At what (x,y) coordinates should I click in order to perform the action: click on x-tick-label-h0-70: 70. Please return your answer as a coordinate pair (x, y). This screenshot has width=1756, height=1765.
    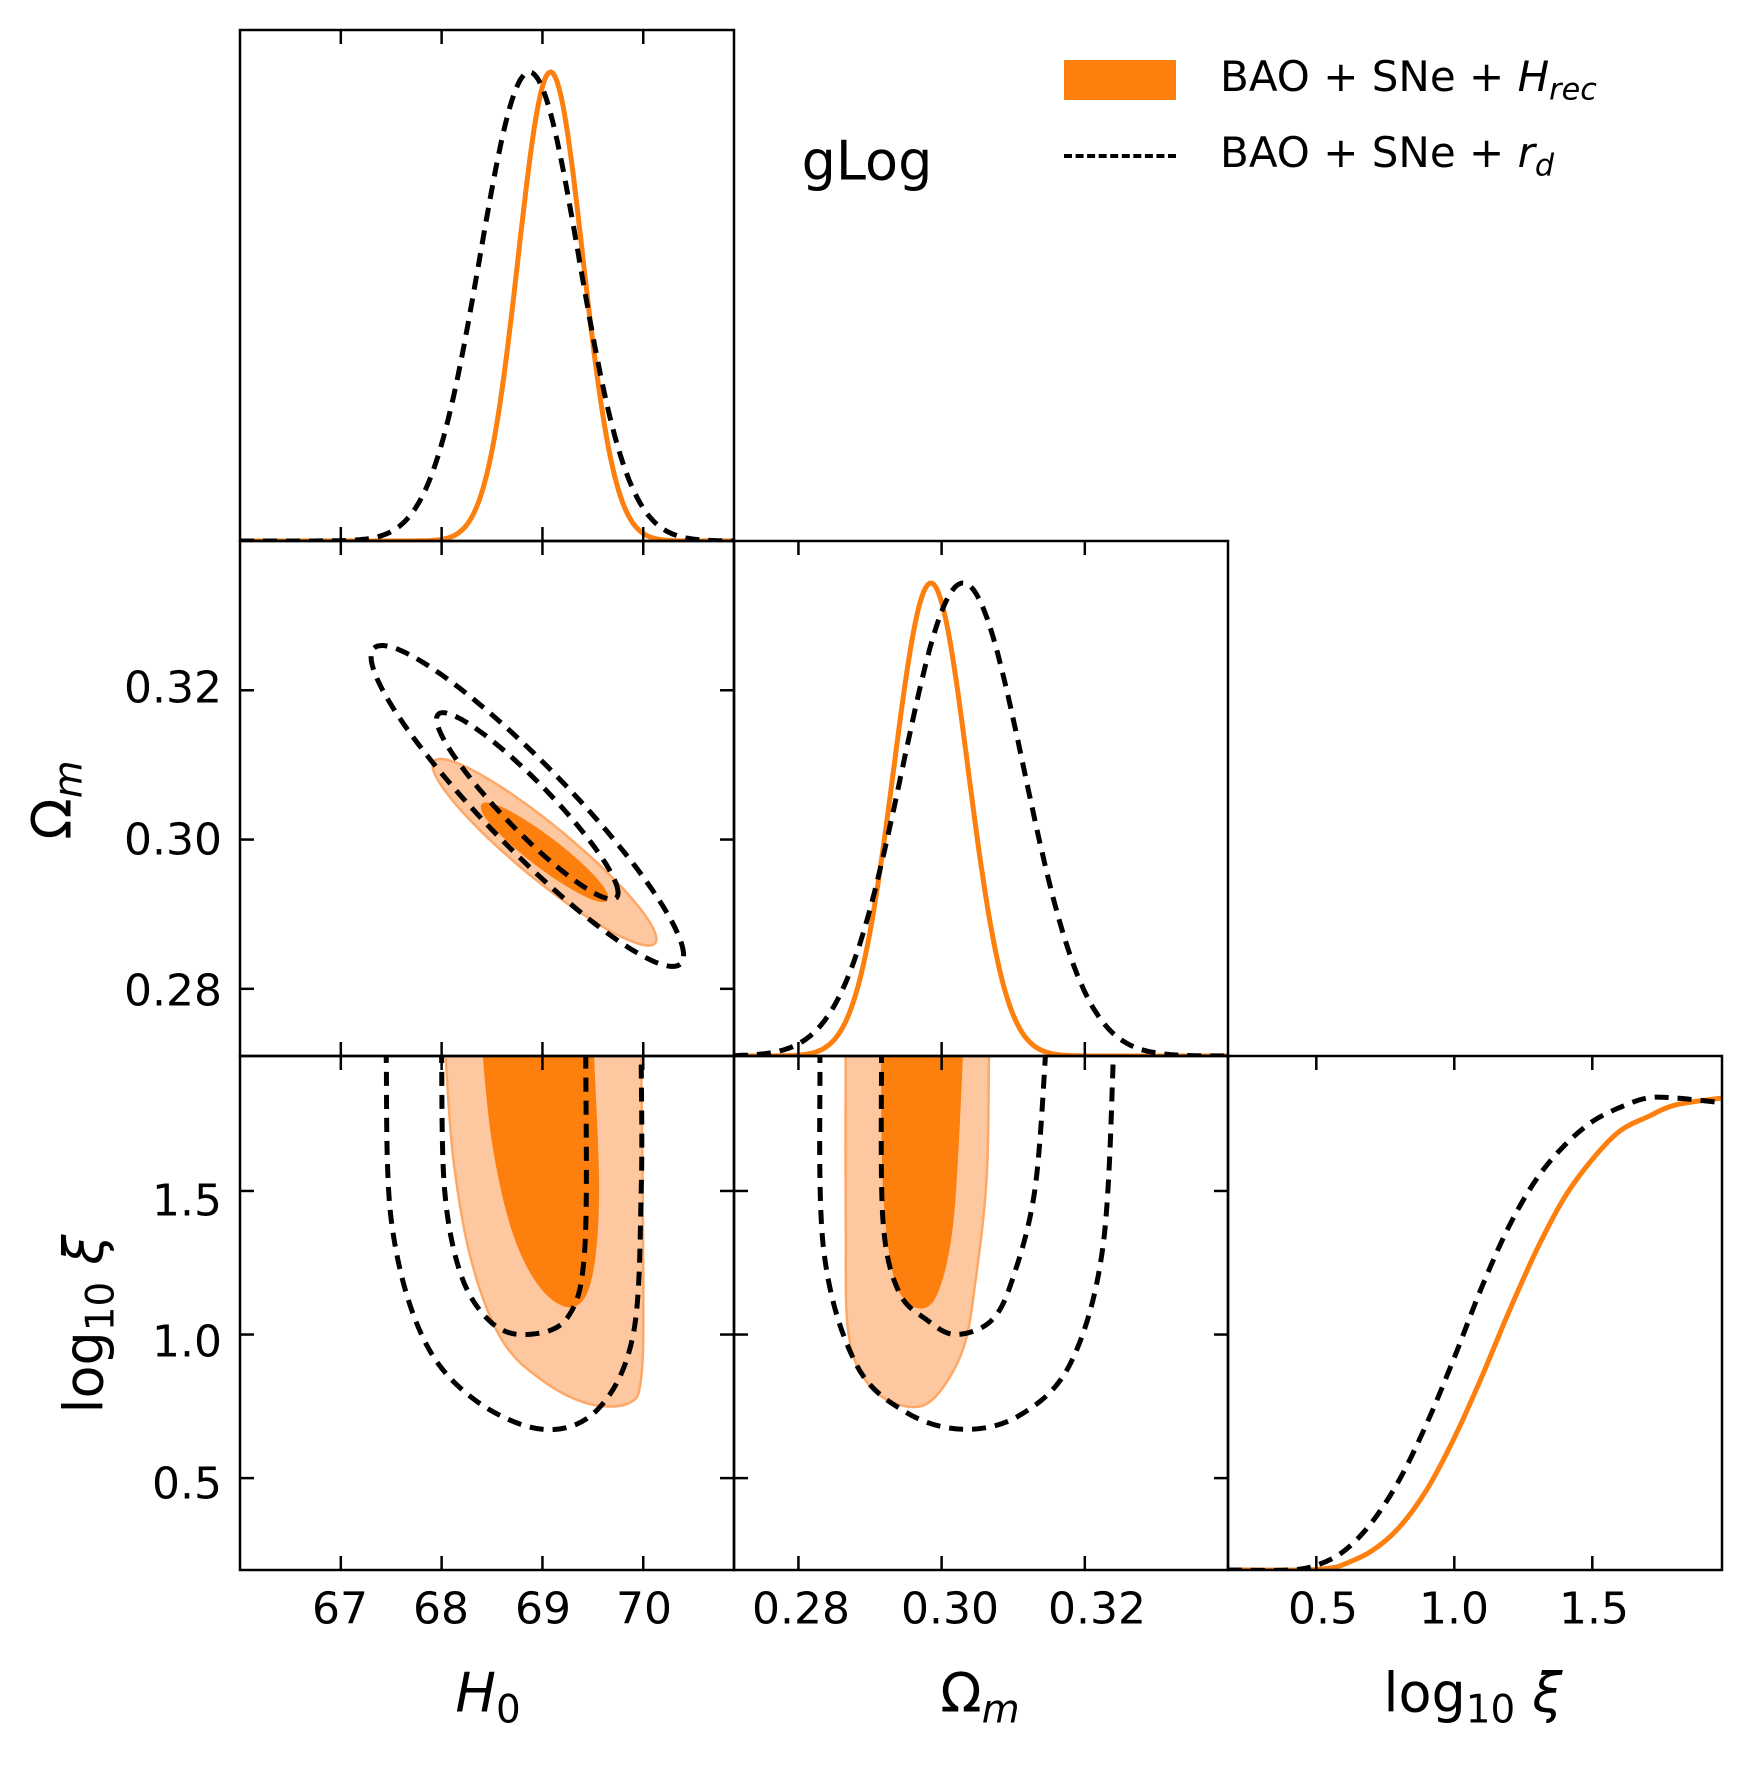
    Looking at the image, I should click on (644, 1609).